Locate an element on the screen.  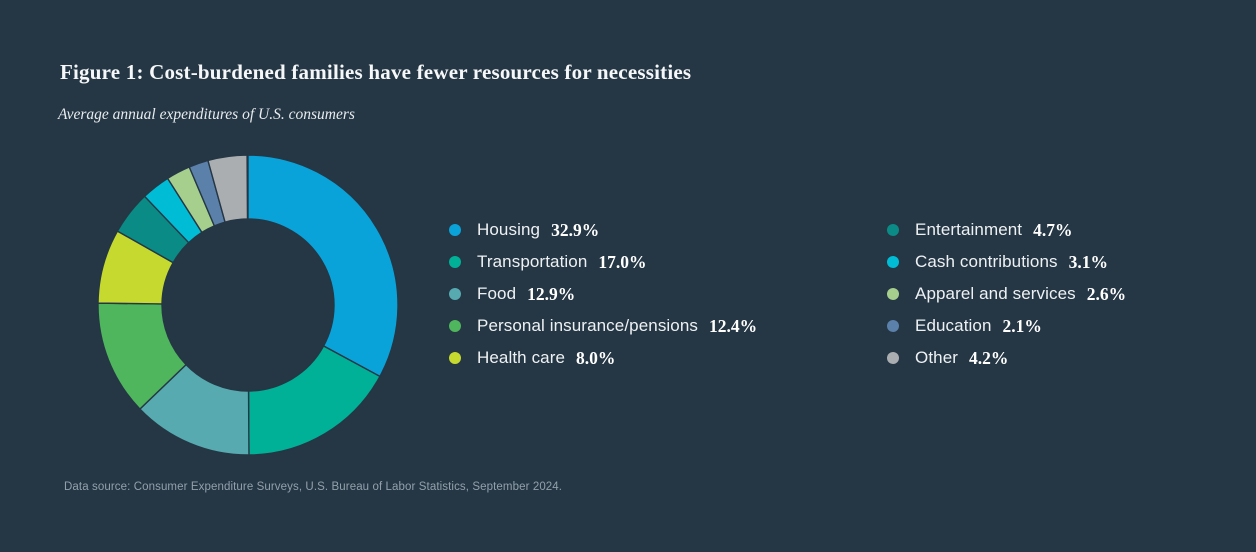
legend-swatch-personal-insurance is located at coordinates (455, 326).